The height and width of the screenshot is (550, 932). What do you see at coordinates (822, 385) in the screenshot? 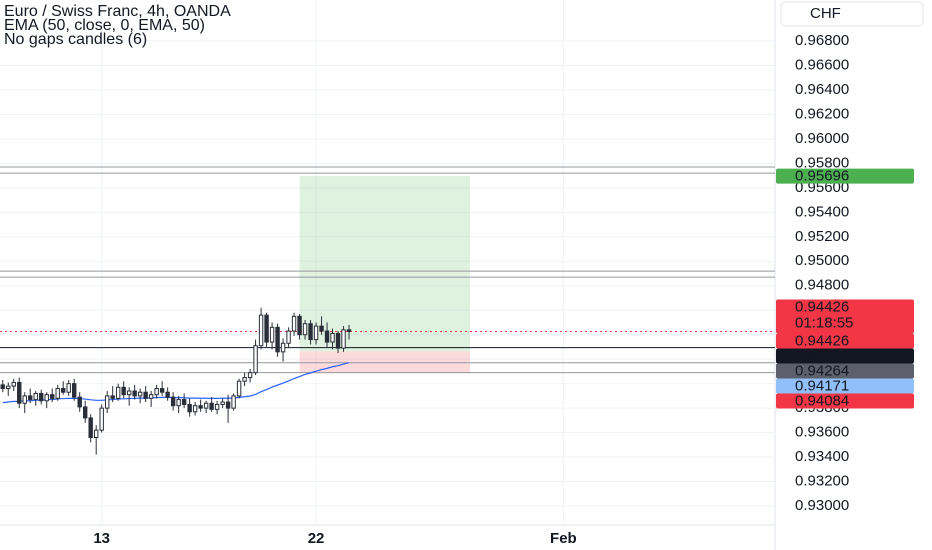
I see `price-badge-label: 0.94171` at bounding box center [822, 385].